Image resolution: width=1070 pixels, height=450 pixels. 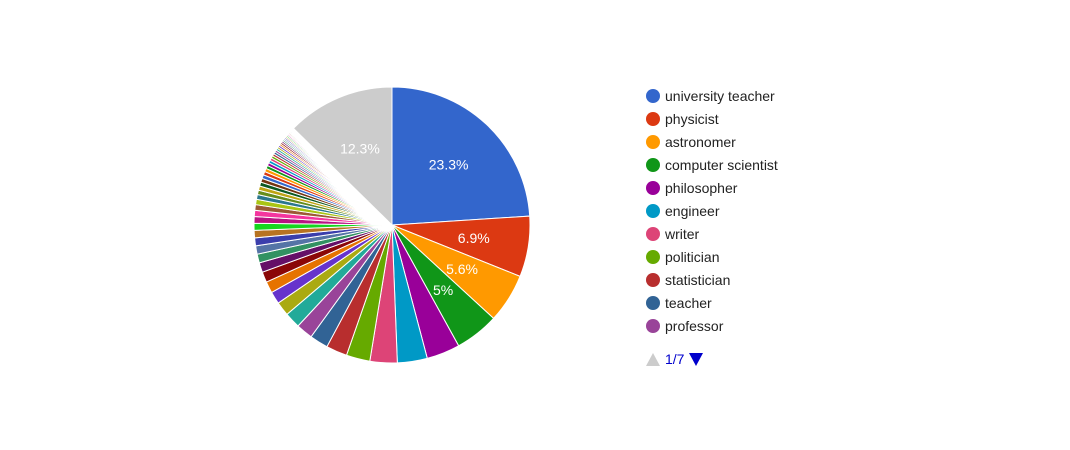 I want to click on slice-other, so click(x=342, y=156).